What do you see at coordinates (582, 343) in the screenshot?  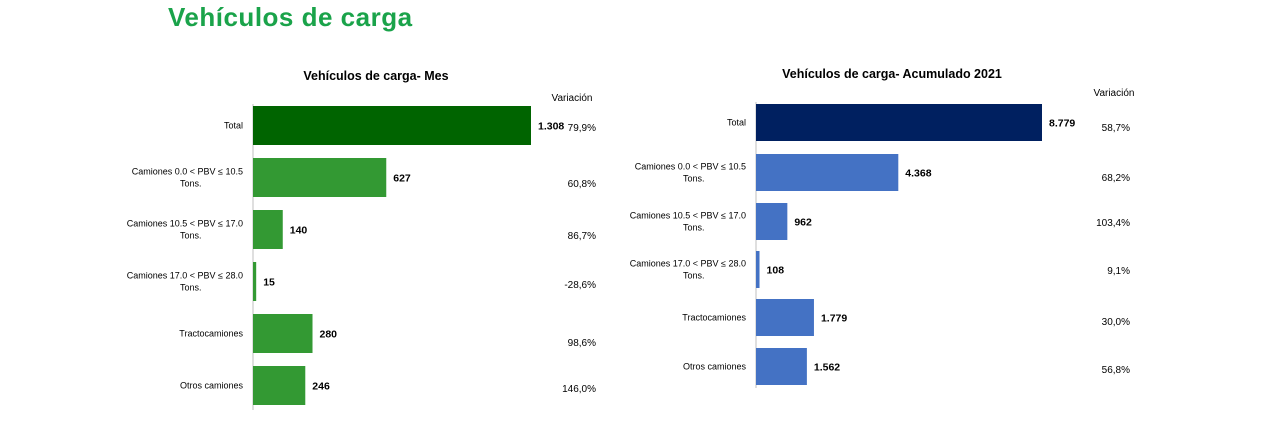 I see `mes-variation-4: 98,6%` at bounding box center [582, 343].